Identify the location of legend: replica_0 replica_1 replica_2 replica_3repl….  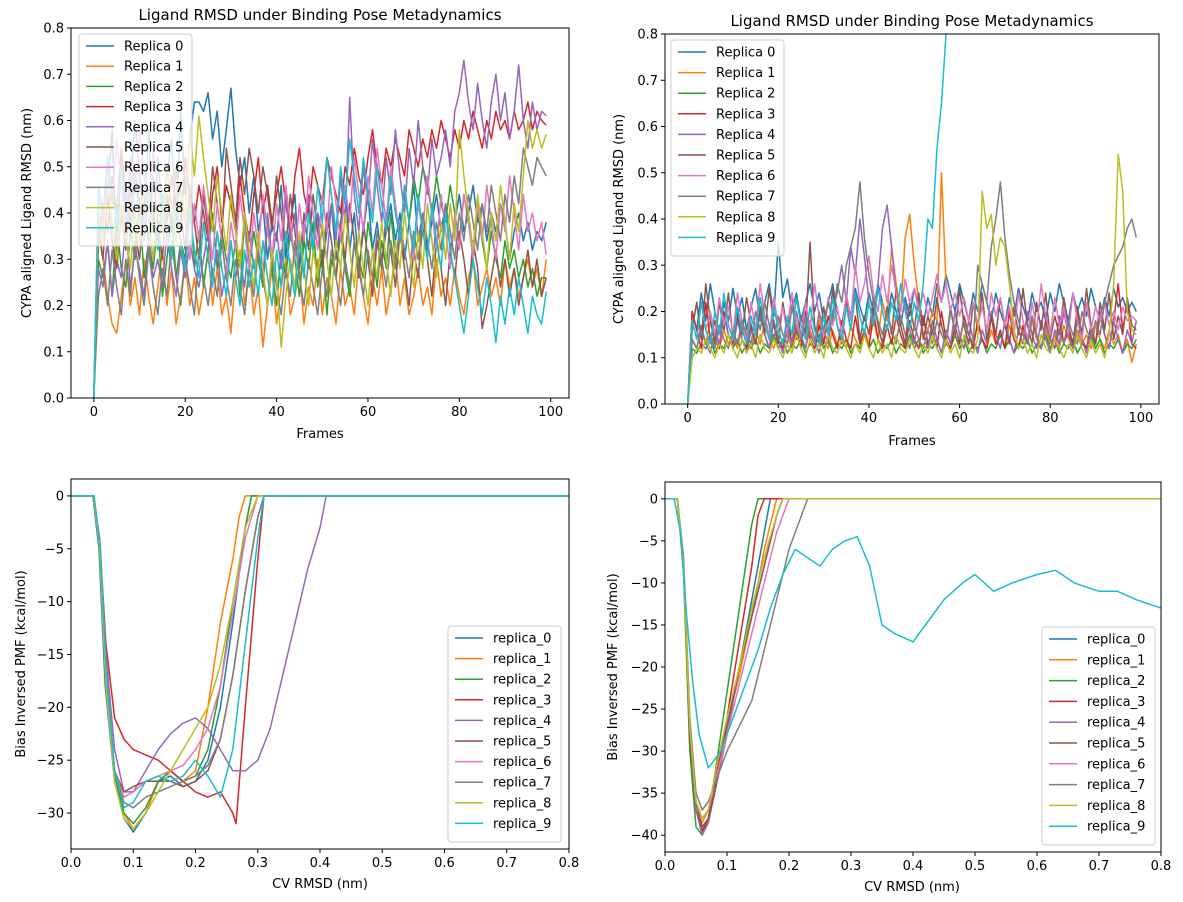
(504, 734).